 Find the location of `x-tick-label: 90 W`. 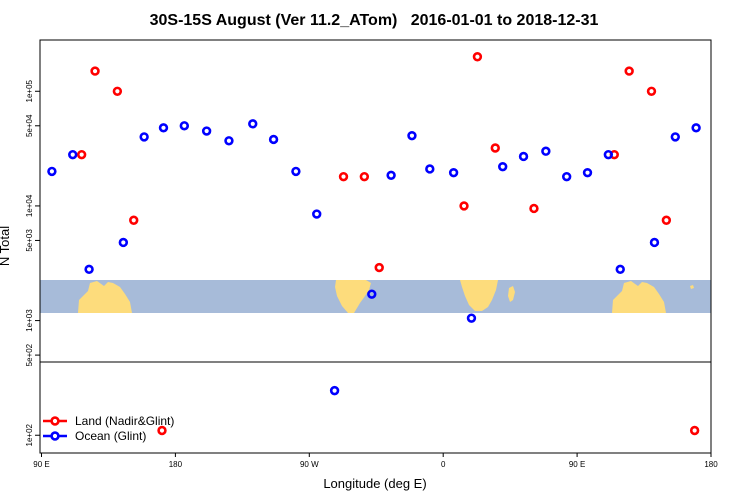

x-tick-label: 90 W is located at coordinates (309, 464).